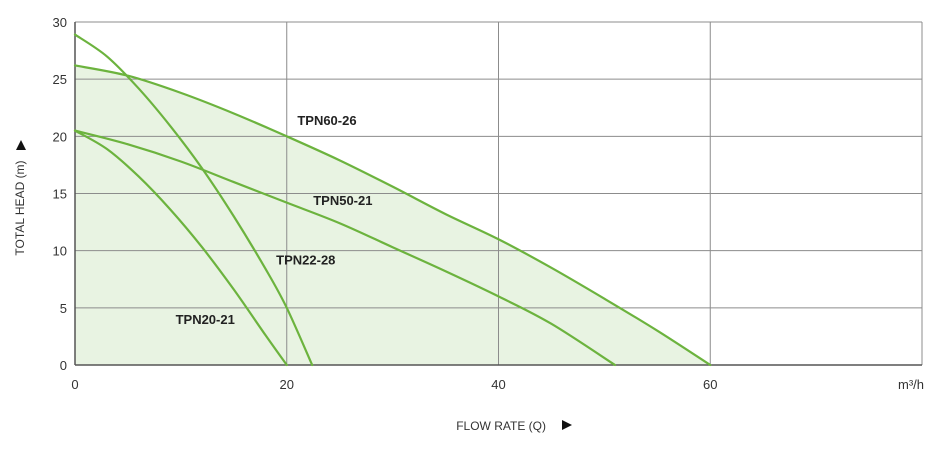 The image size is (947, 452). Describe the element at coordinates (287, 384) in the screenshot. I see `x-tick-label: 20` at that location.